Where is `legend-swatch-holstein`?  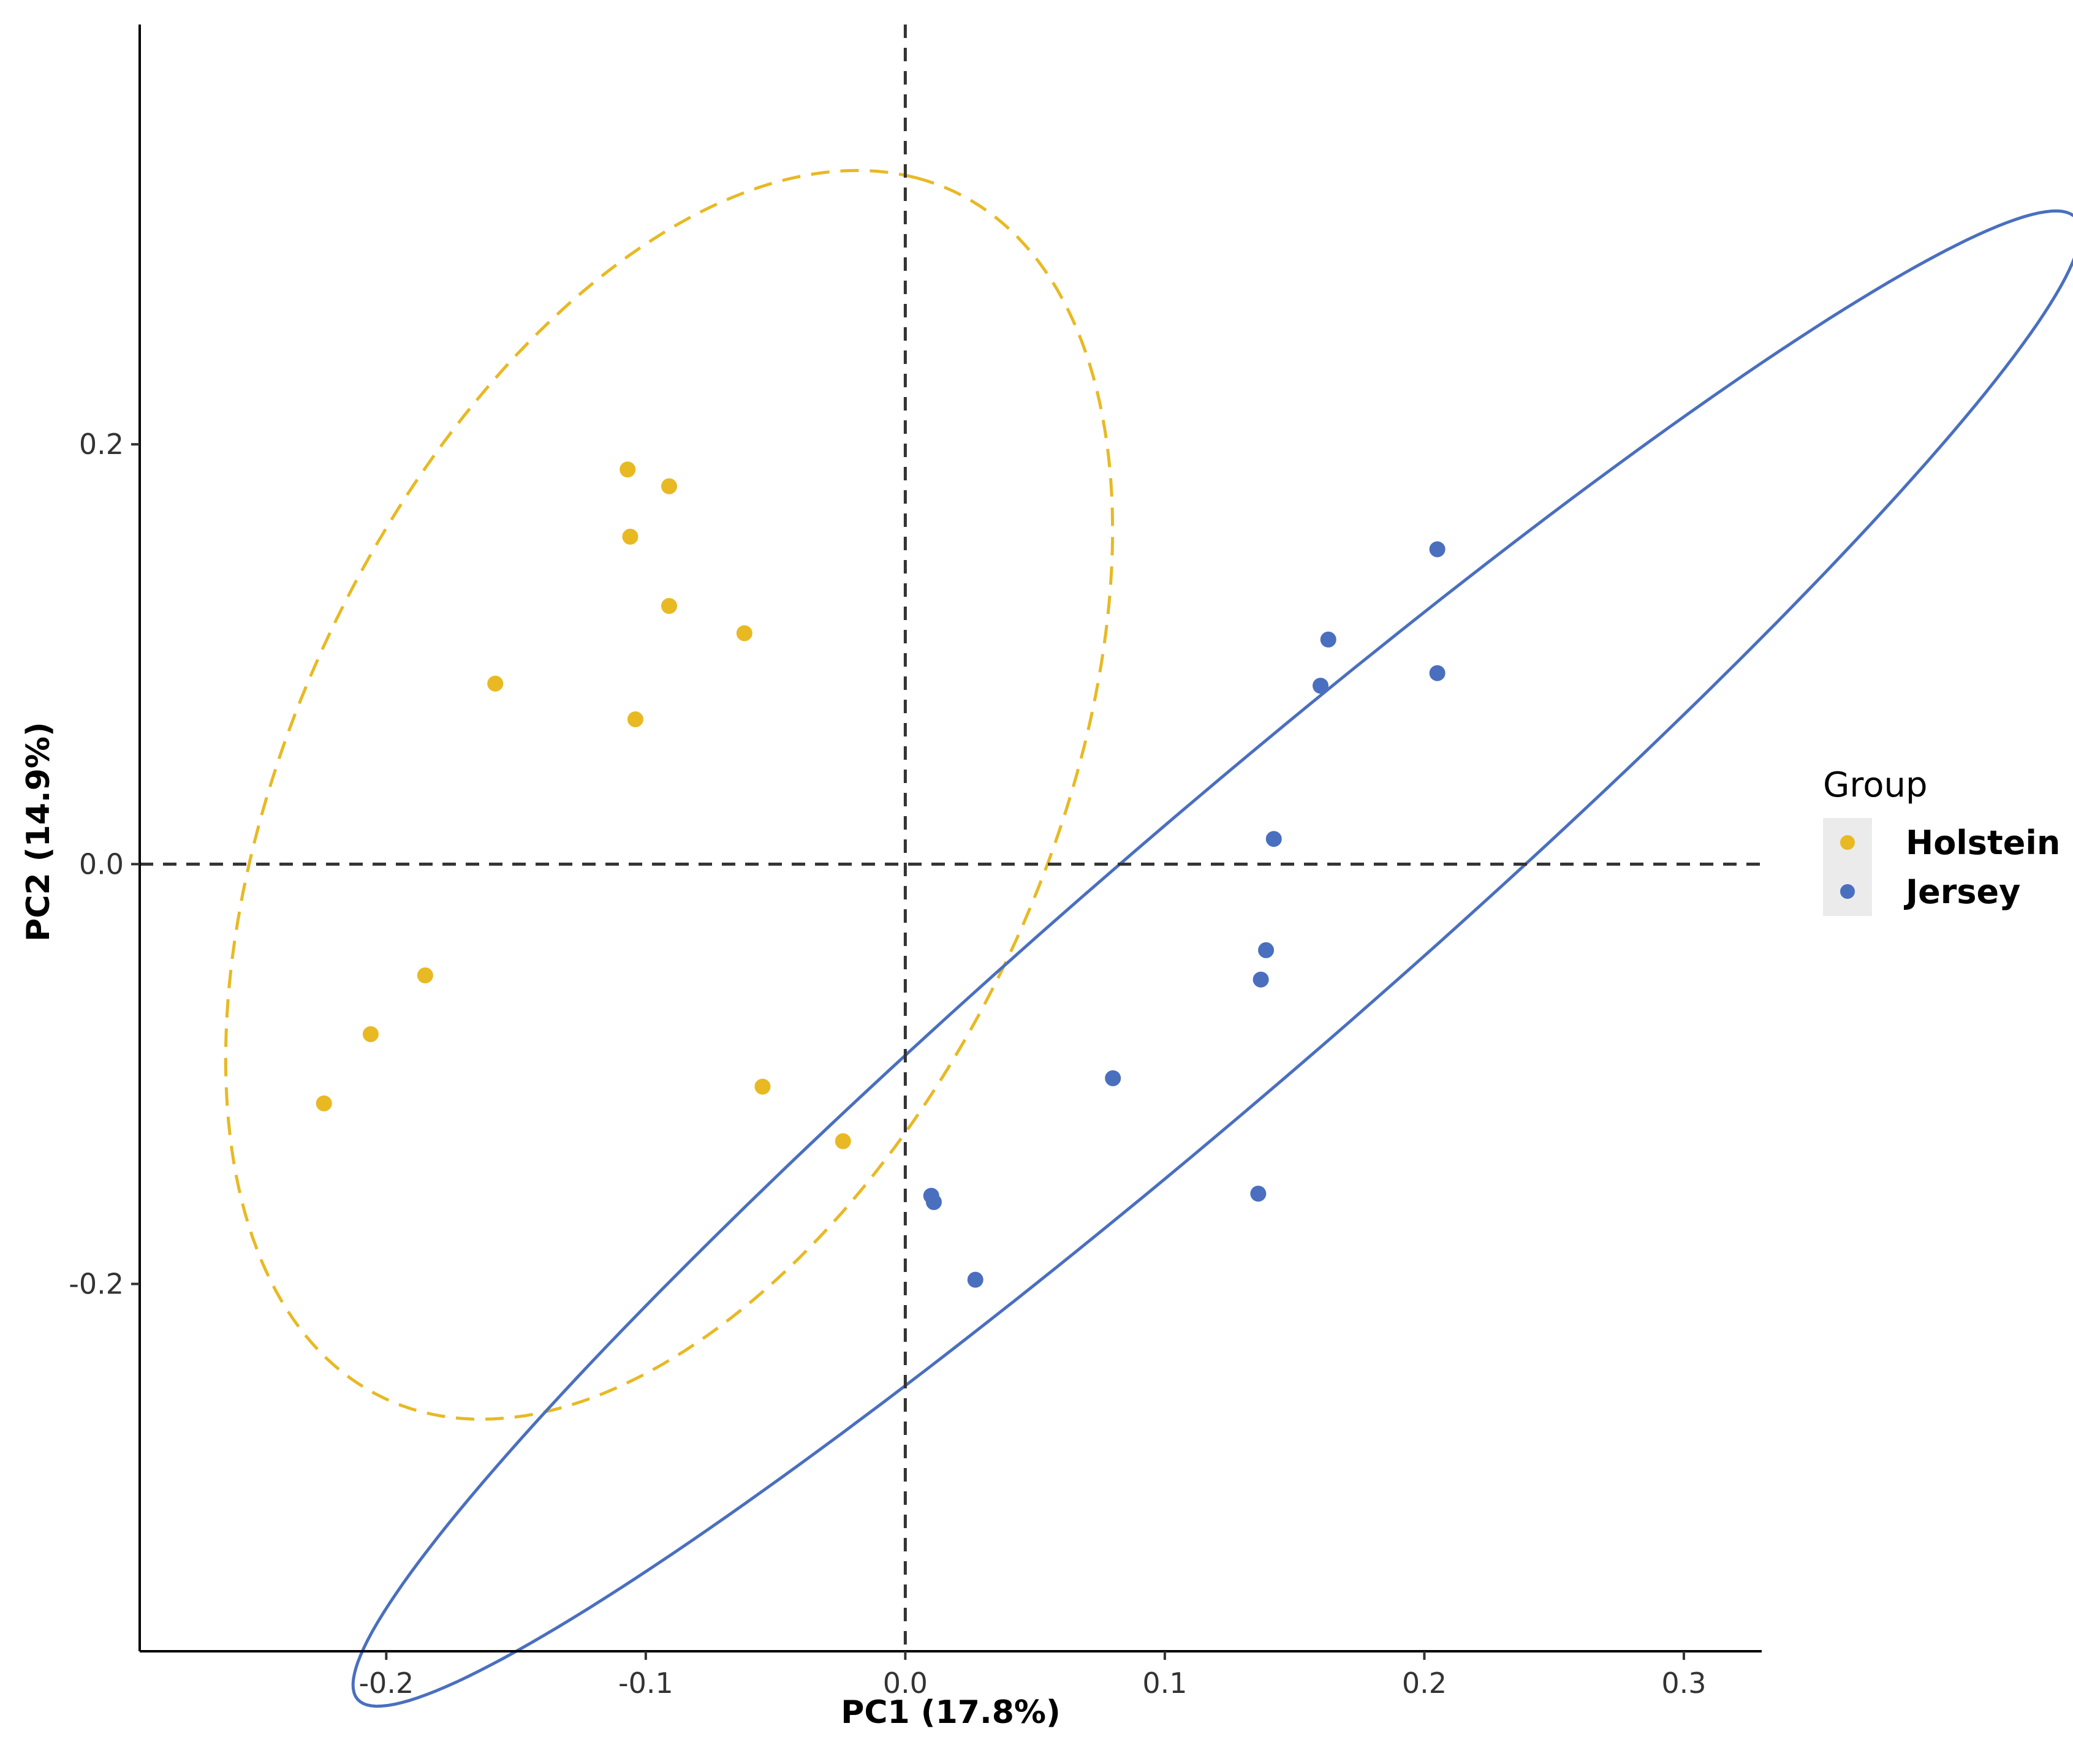
legend-swatch-holstein is located at coordinates (1847, 842).